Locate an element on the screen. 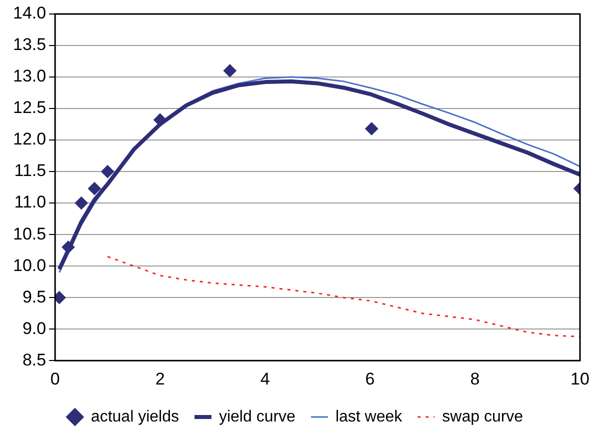  y-tick-label: 11.0 is located at coordinates (30, 202).